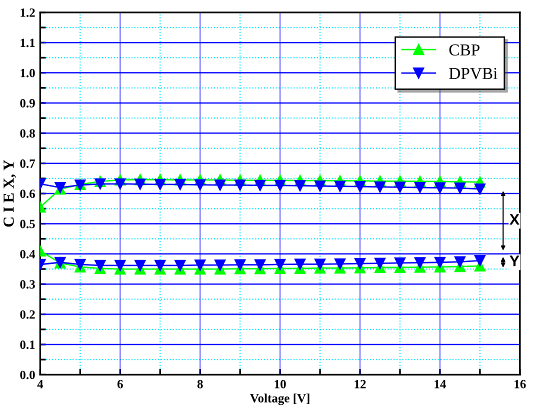 This screenshot has height=414, width=536. I want to click on y-tick-label: 0.2, so click(27, 314).